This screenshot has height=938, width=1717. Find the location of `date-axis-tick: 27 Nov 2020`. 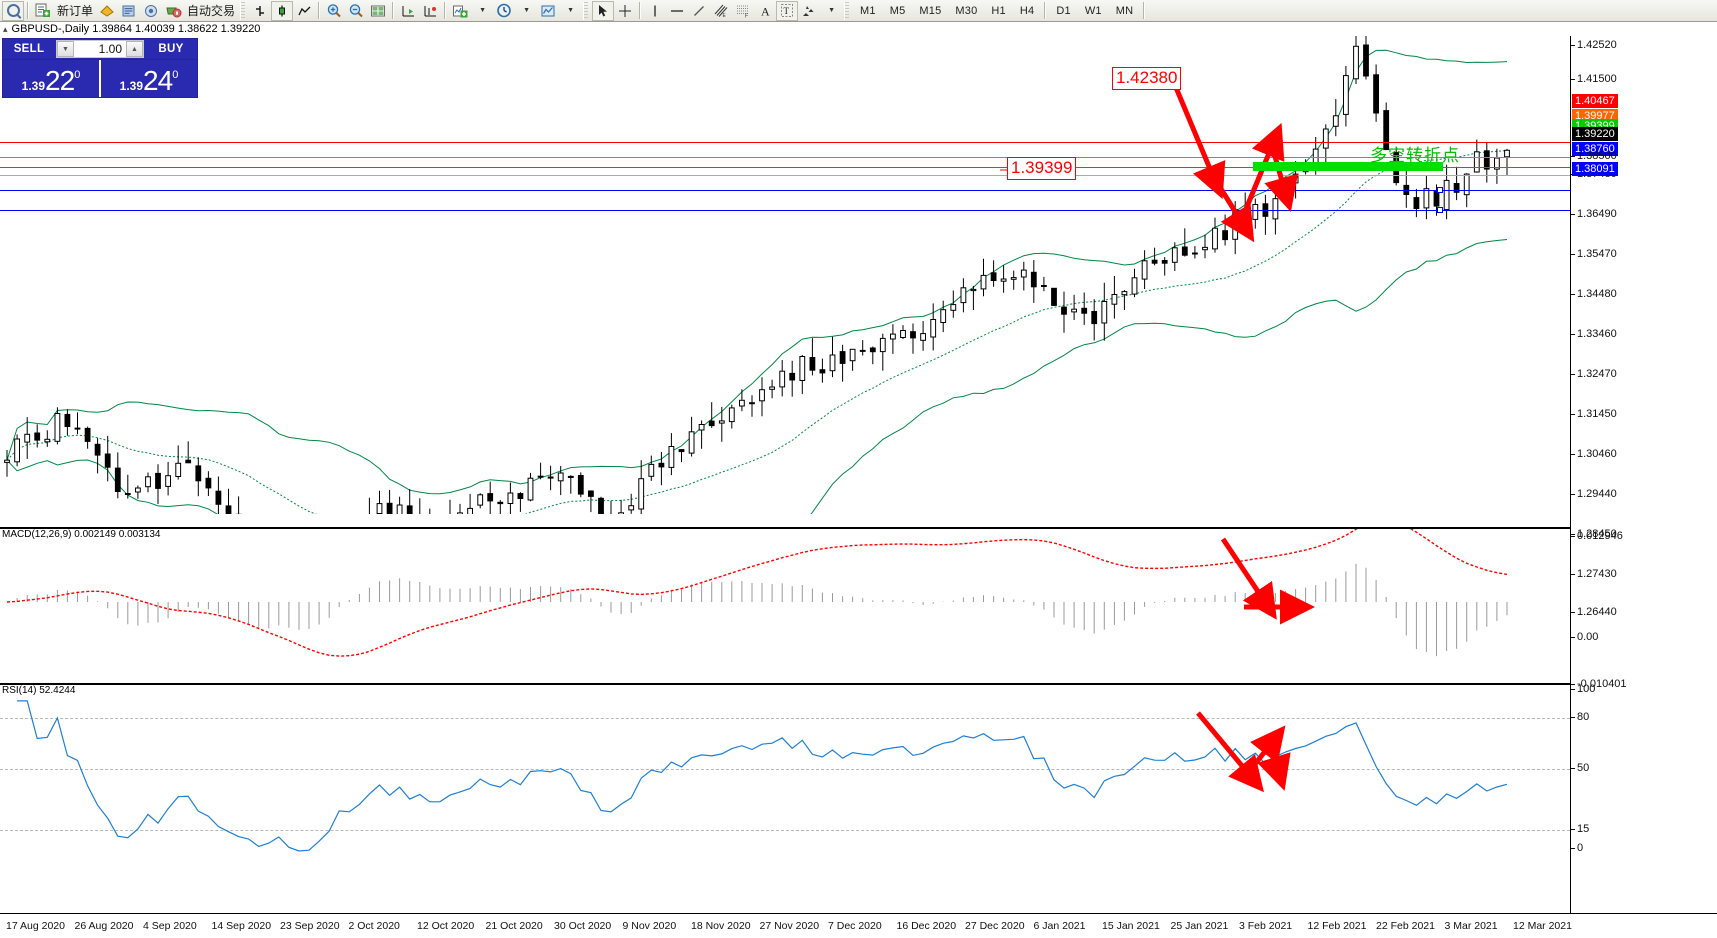

date-axis-tick: 27 Nov 2020 is located at coordinates (789, 926).